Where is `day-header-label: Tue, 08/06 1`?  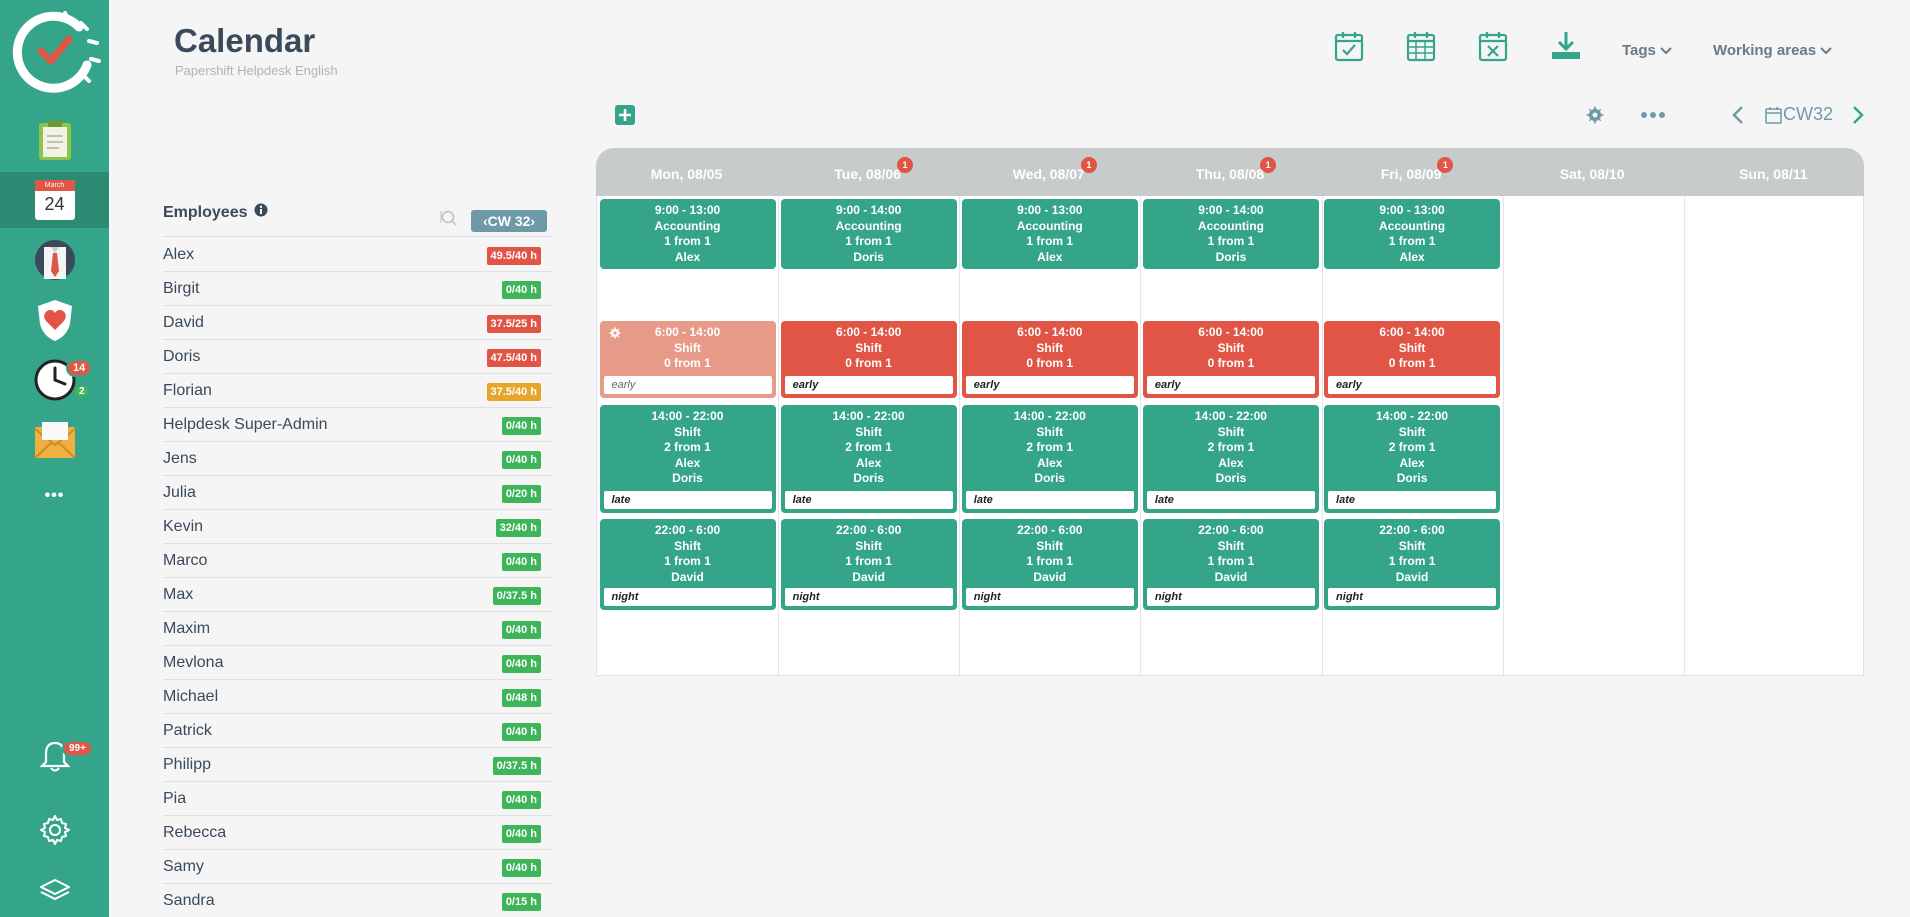 day-header-label: Tue, 08/06 1 is located at coordinates (873, 169).